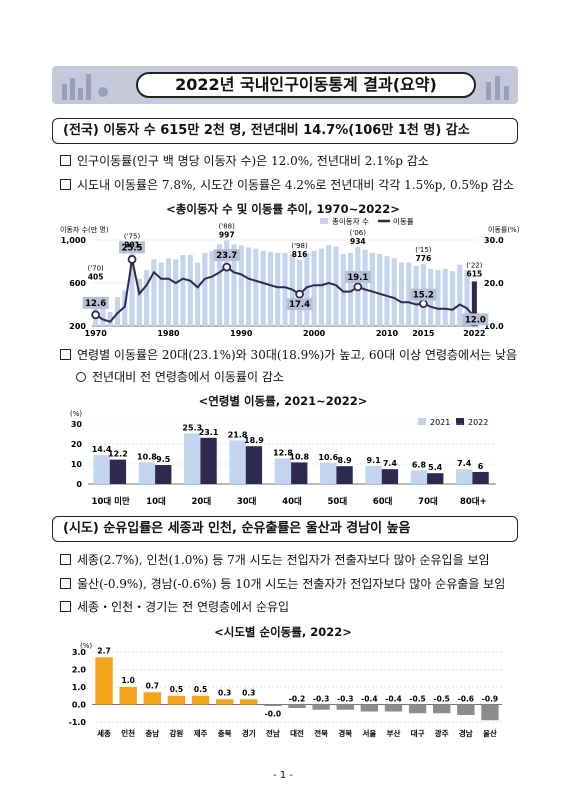 The image size is (566, 800). What do you see at coordinates (76, 414) in the screenshot?
I see `chart2-unit: (%)` at bounding box center [76, 414].